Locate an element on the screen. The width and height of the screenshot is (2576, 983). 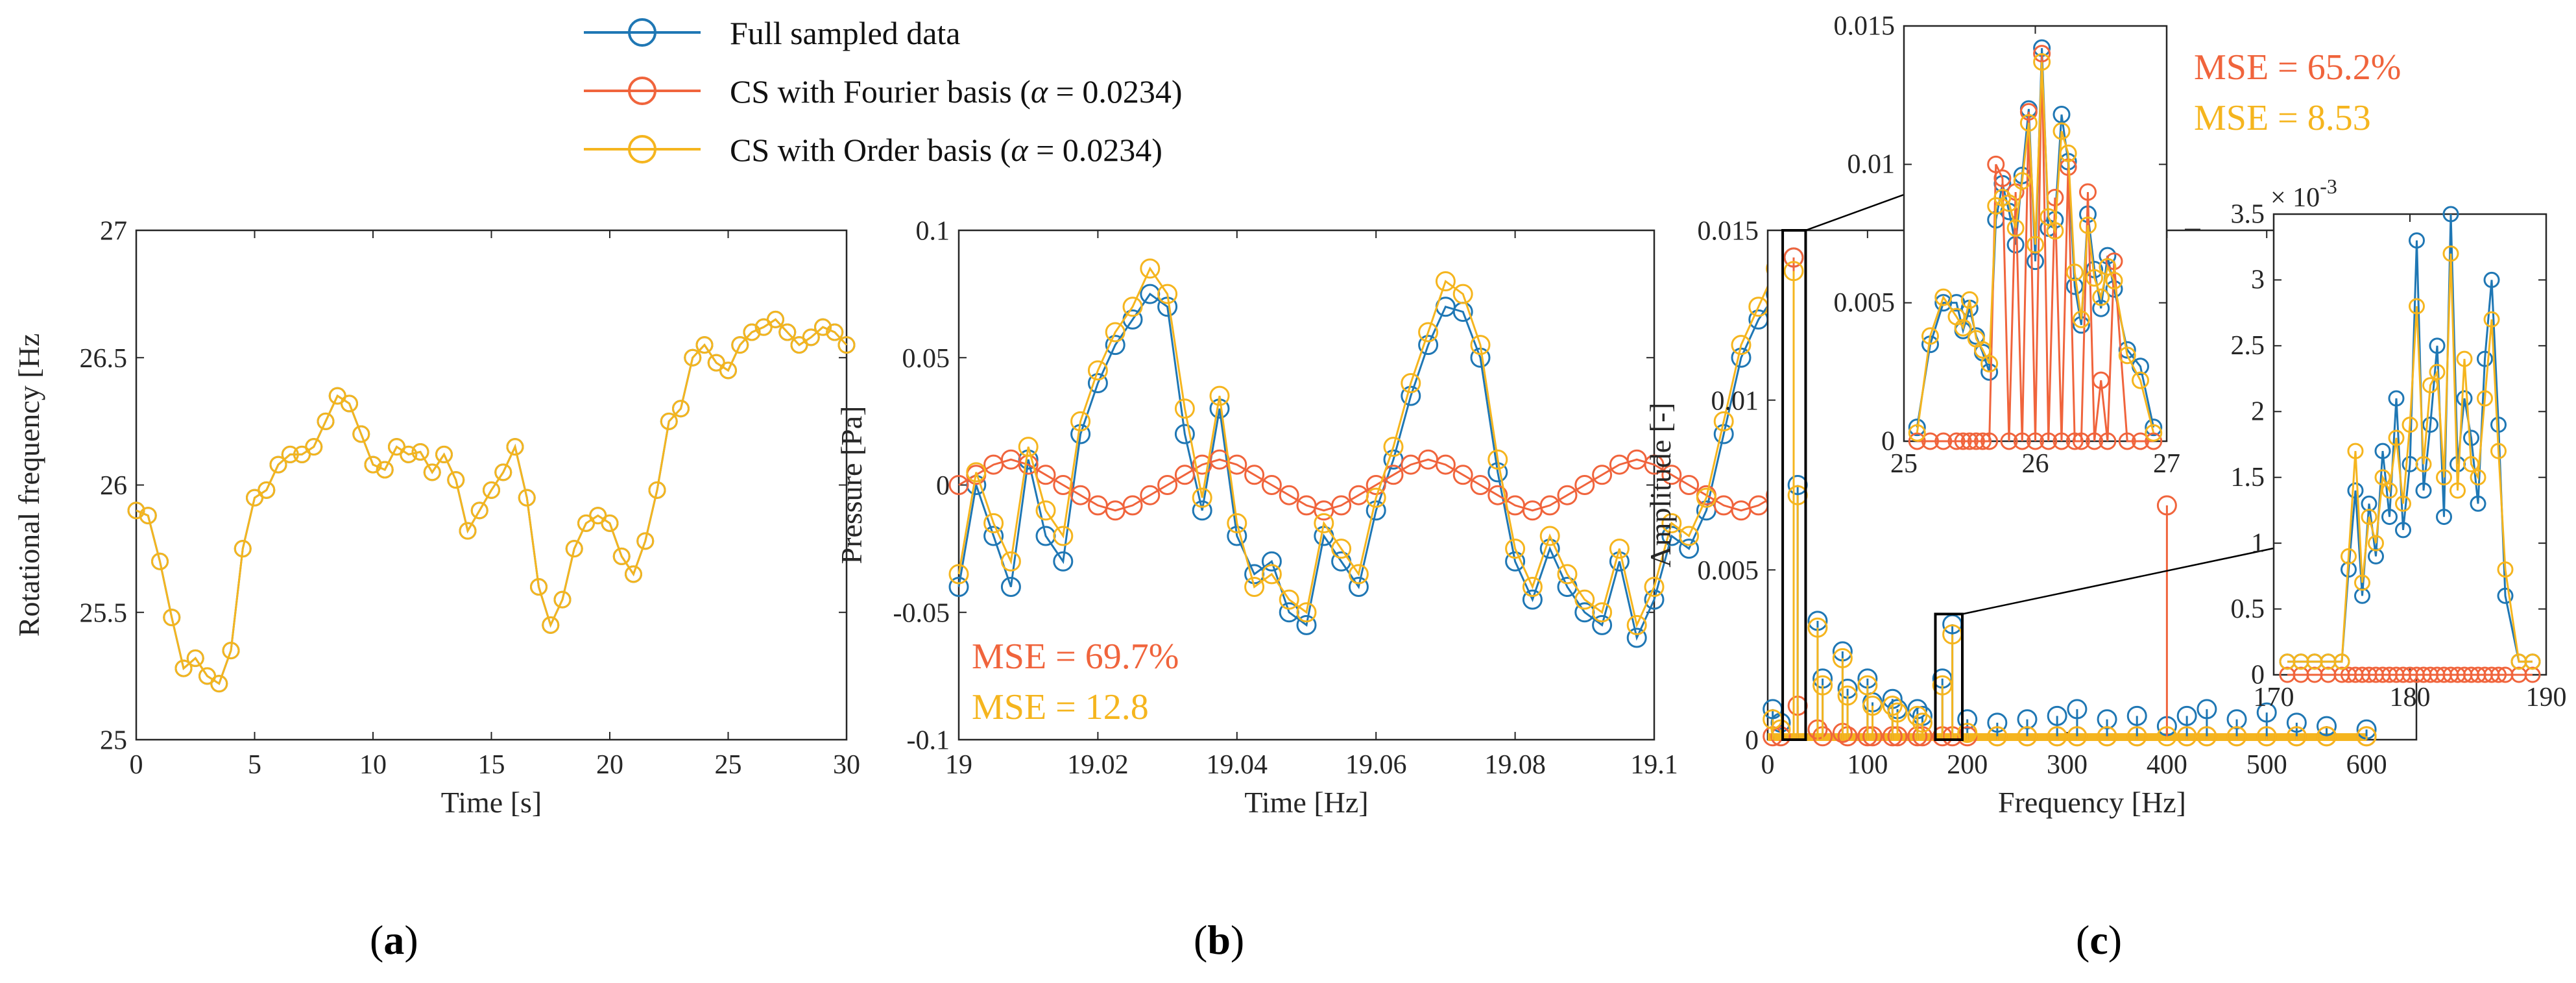
panel-c-series-1-marker is located at coordinates (1780, 736).